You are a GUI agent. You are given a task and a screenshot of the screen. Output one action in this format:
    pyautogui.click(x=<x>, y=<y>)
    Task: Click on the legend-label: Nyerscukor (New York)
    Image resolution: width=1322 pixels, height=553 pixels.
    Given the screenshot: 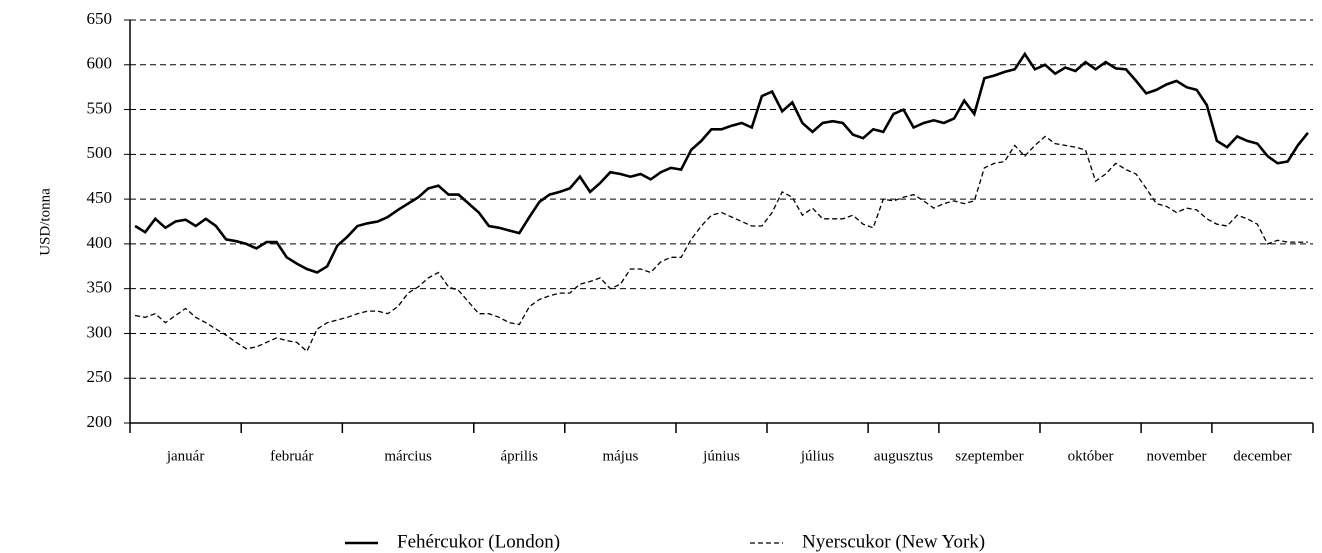 What is the action you would take?
    pyautogui.click(x=893, y=541)
    